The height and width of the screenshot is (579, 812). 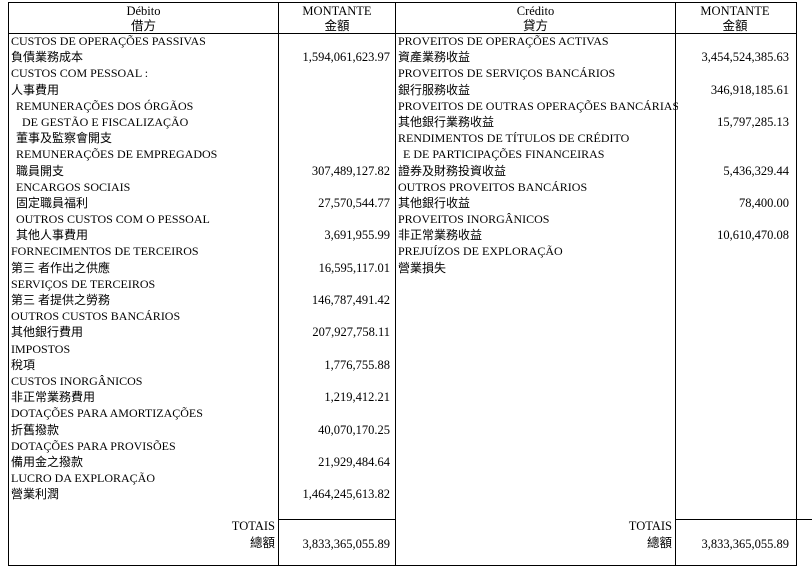 I want to click on row-label: PROVEITOS DE SERVIÇOS BANCÁRIOS, so click(x=507, y=73).